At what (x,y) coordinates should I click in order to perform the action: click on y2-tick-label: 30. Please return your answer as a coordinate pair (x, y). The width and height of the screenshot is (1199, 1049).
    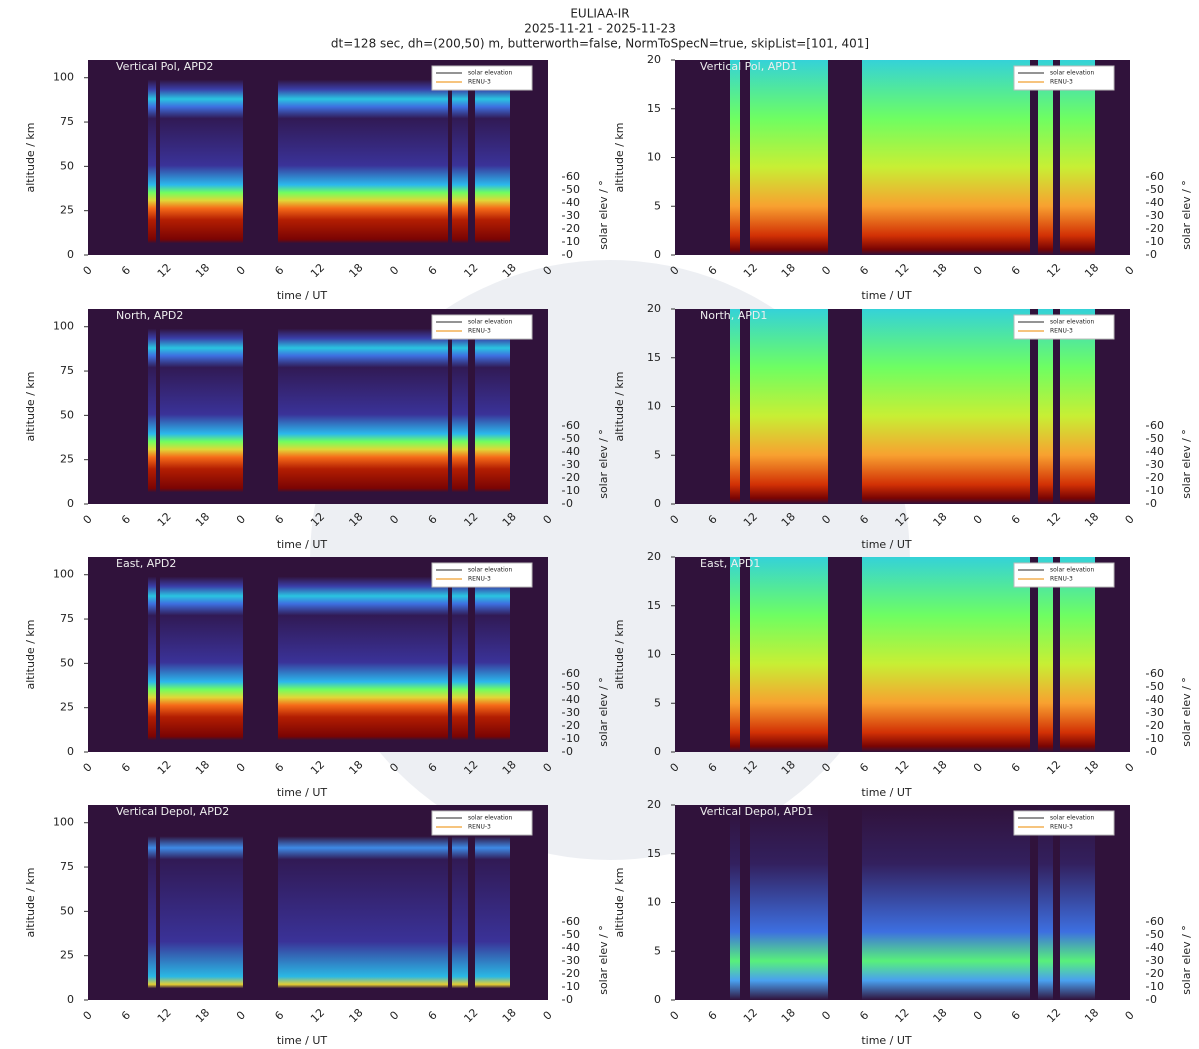
    Looking at the image, I should click on (1157, 960).